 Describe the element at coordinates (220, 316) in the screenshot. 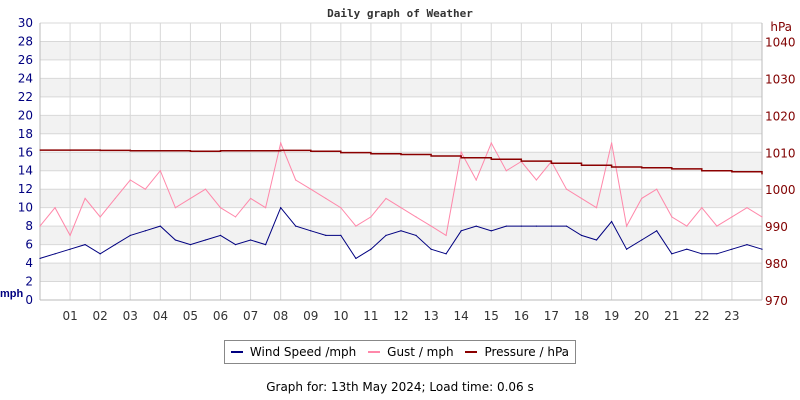

I see `x-tick-label: 06` at that location.